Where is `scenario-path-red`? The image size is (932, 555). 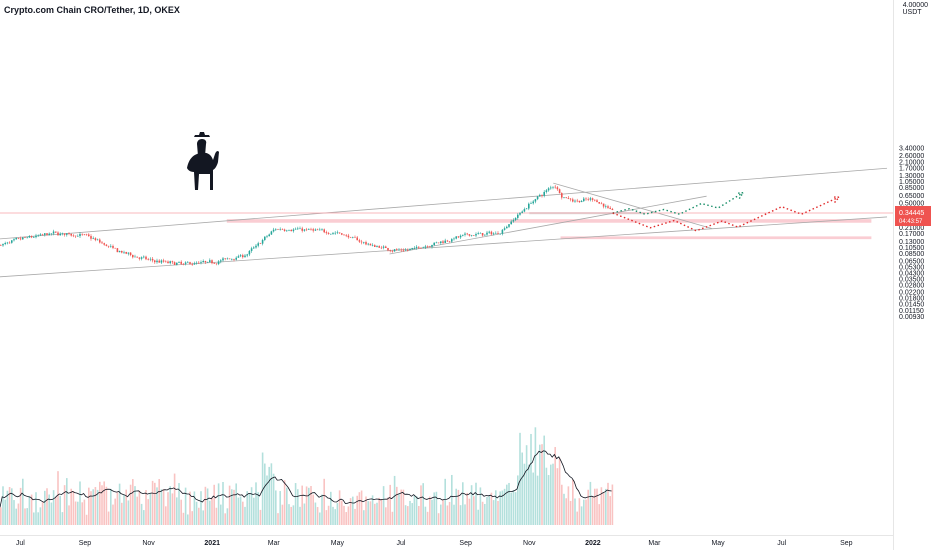 scenario-path-red is located at coordinates (726, 214).